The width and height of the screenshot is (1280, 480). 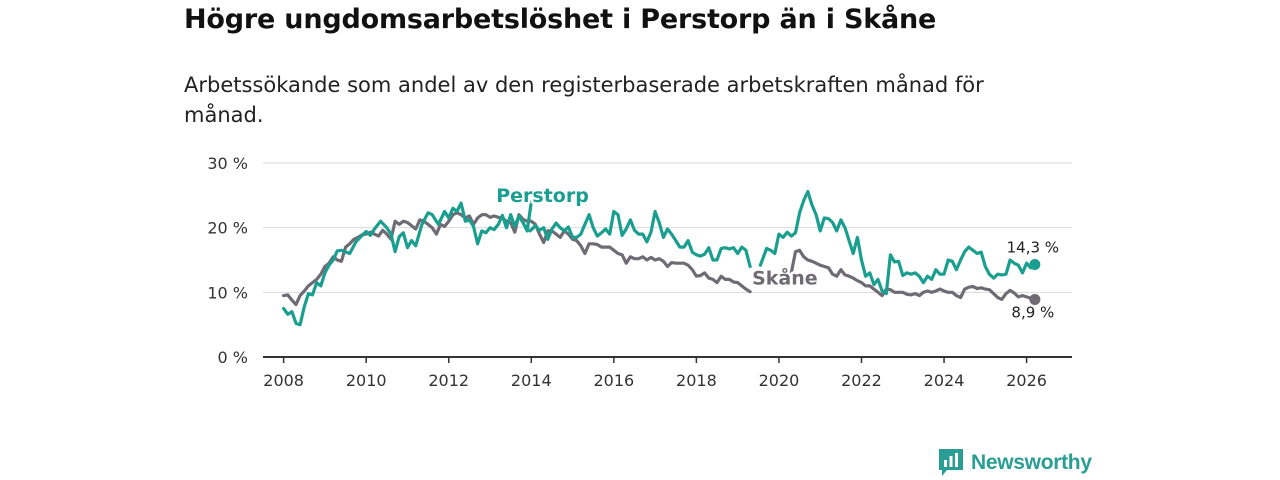 I want to click on y-tick-label: 20 %, so click(x=227, y=228).